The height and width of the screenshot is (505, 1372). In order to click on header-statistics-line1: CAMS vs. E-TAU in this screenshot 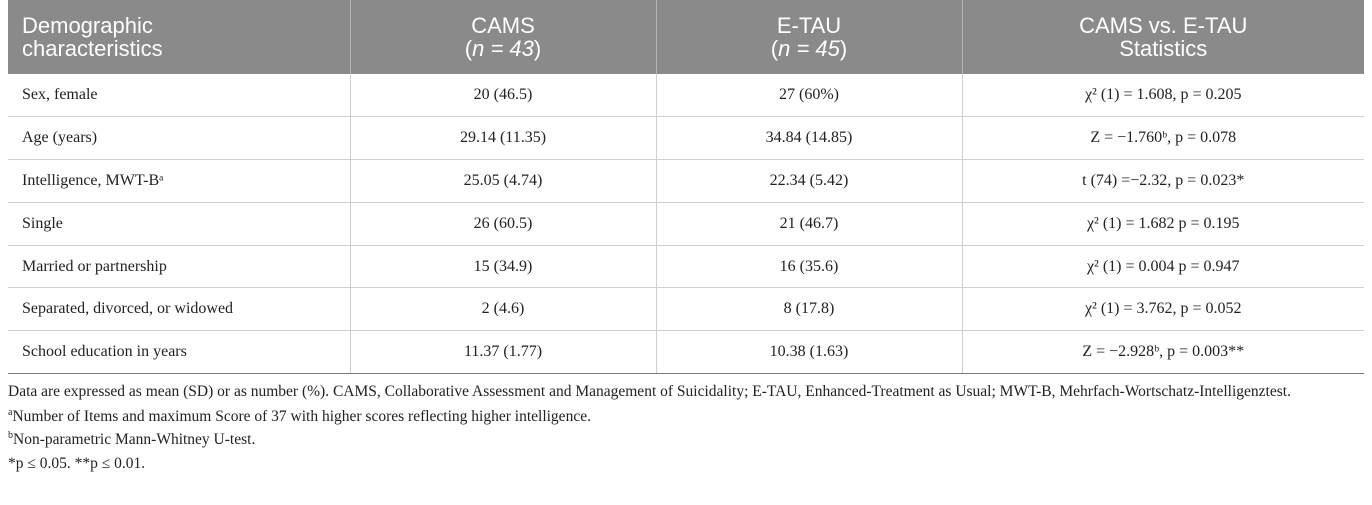, I will do `click(1163, 25)`.